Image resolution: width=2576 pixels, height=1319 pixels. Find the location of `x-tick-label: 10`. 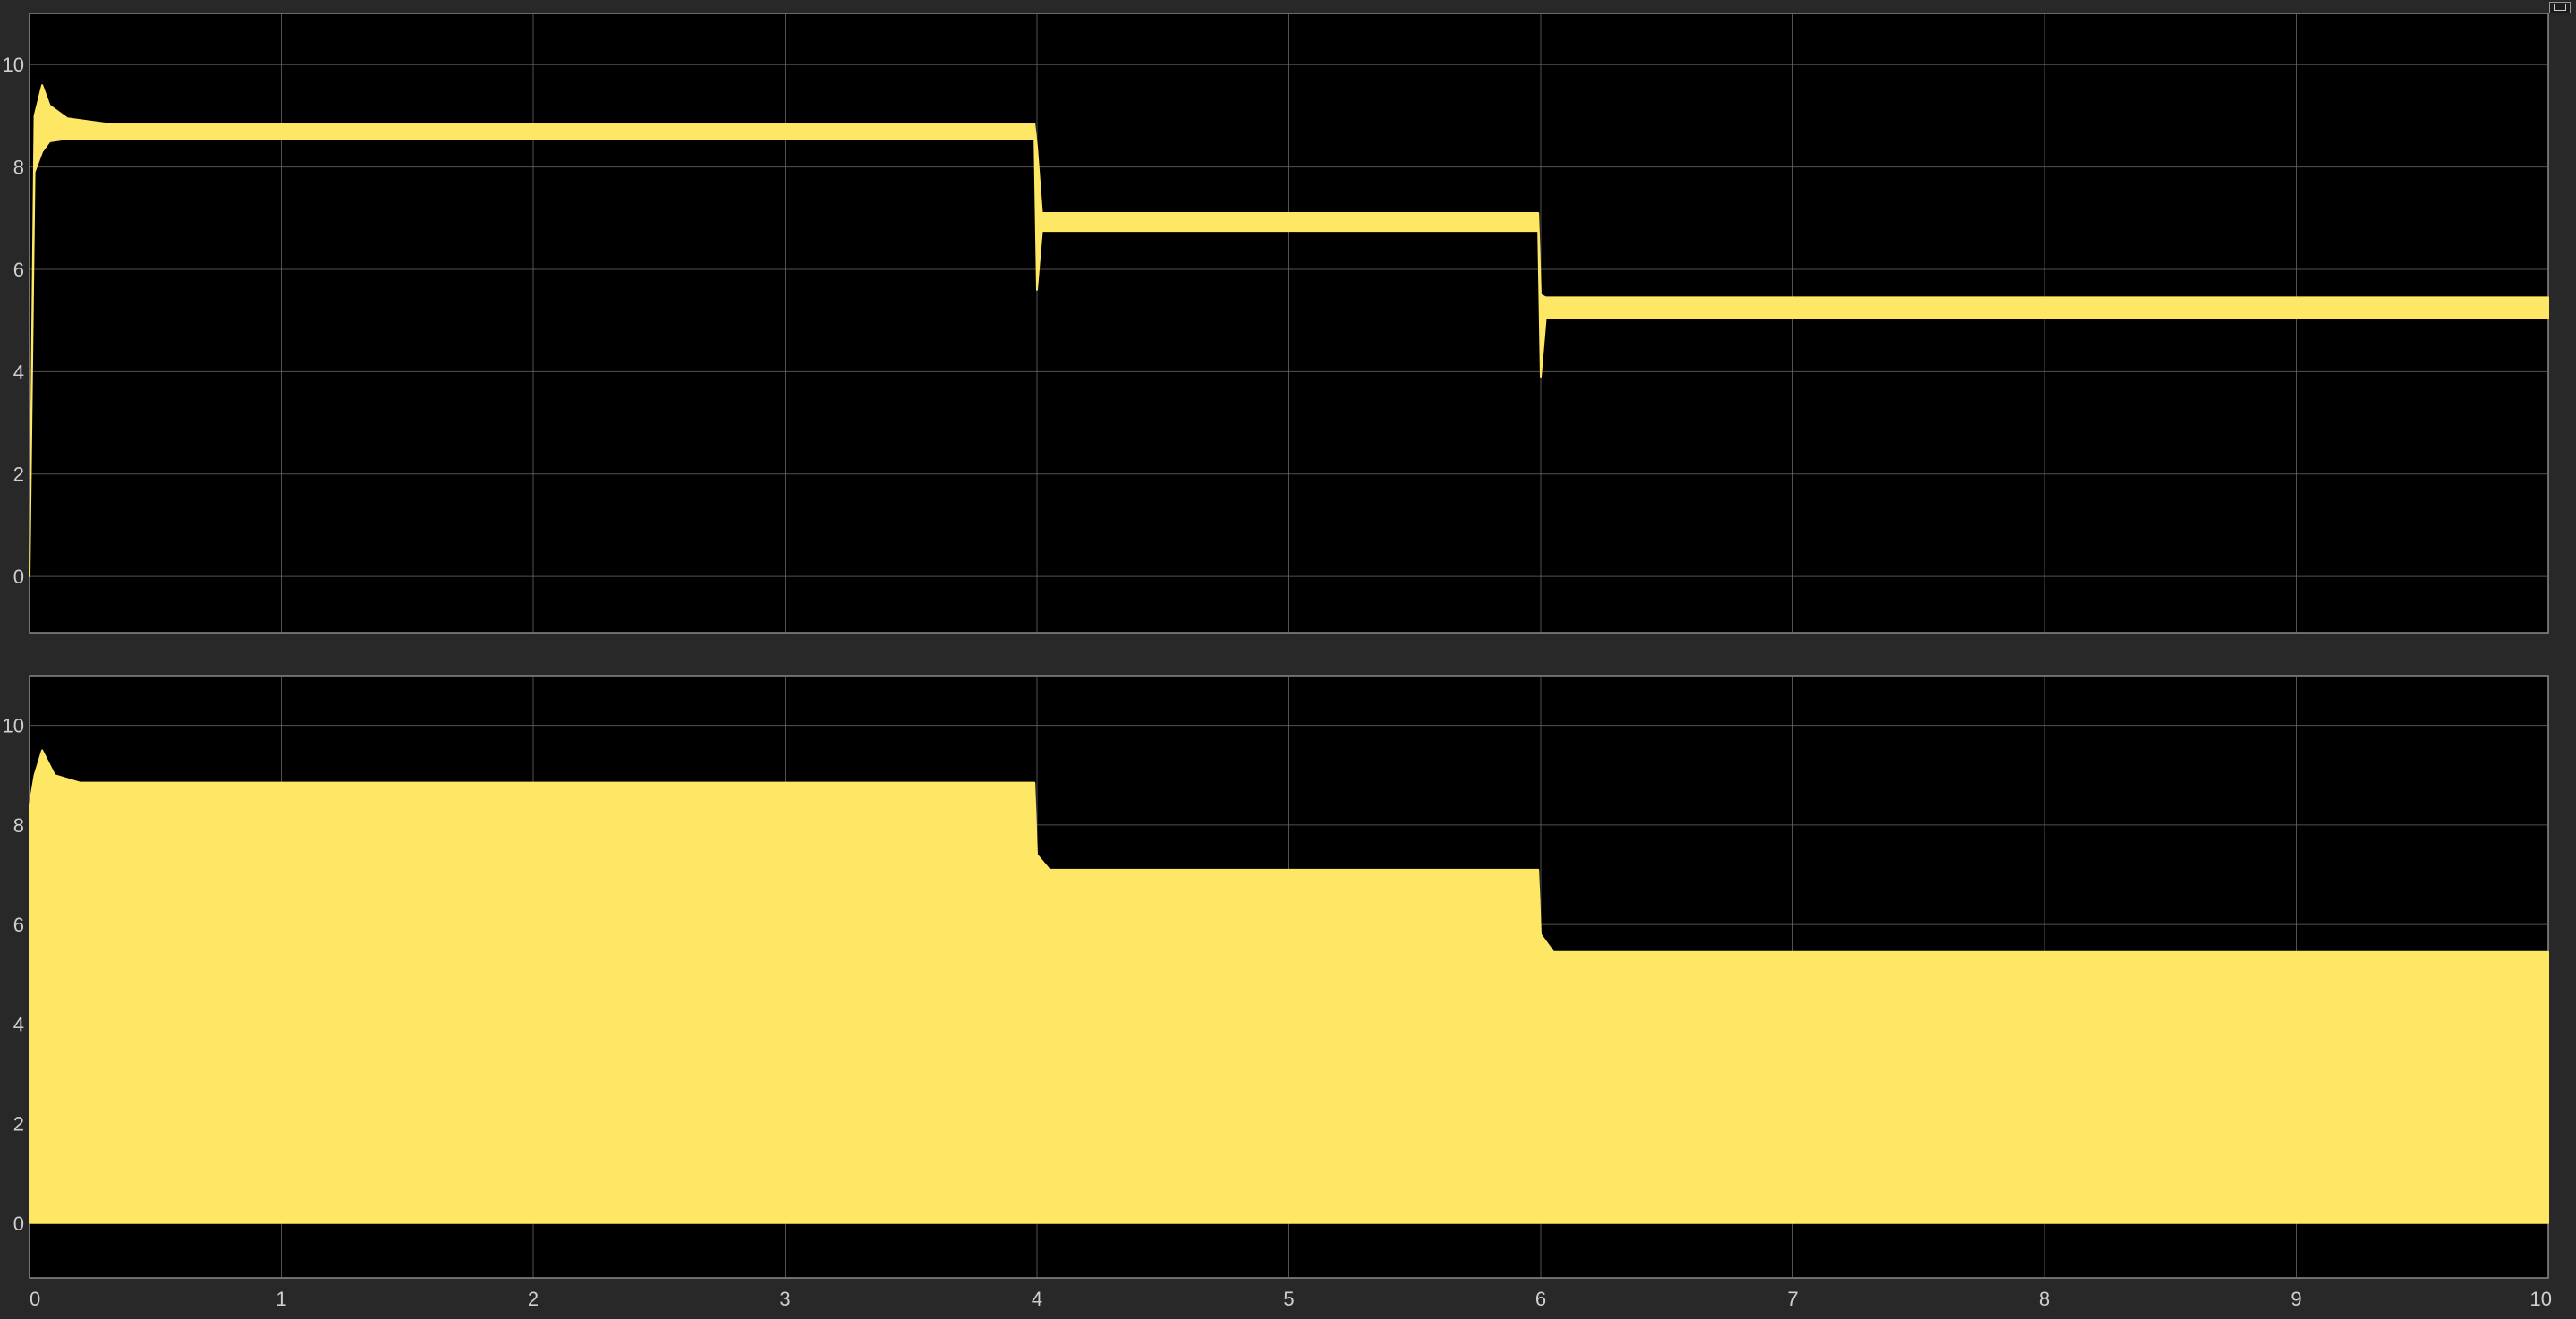

x-tick-label: 10 is located at coordinates (2541, 1299).